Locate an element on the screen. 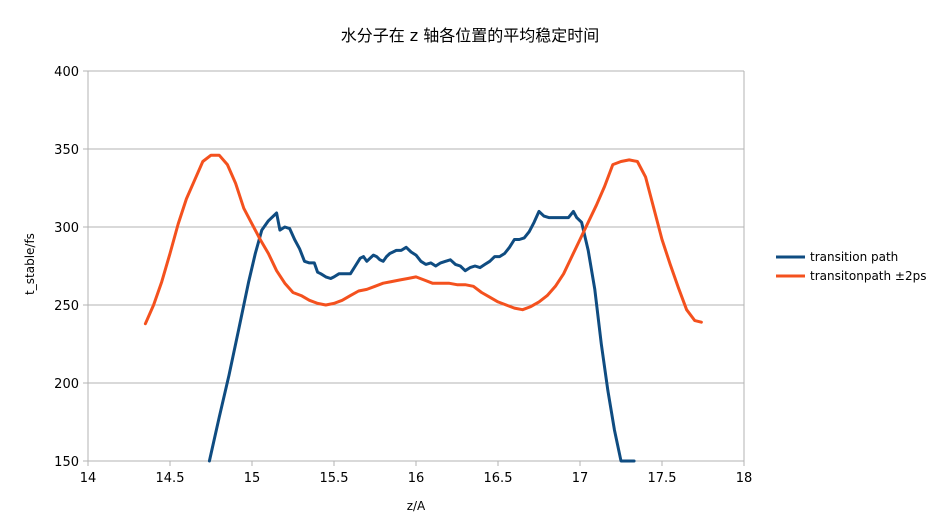 The height and width of the screenshot is (532, 928). legend: transition path transitonpath ±2ps is located at coordinates (851, 266).